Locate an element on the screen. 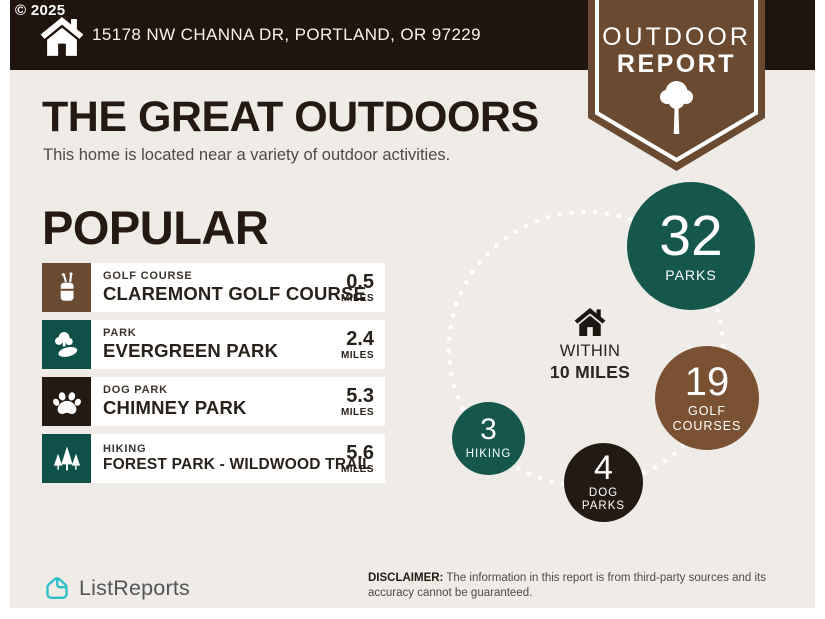  golf-courses-count-bubble: 19 GOLF COURSES is located at coordinates (707, 398).